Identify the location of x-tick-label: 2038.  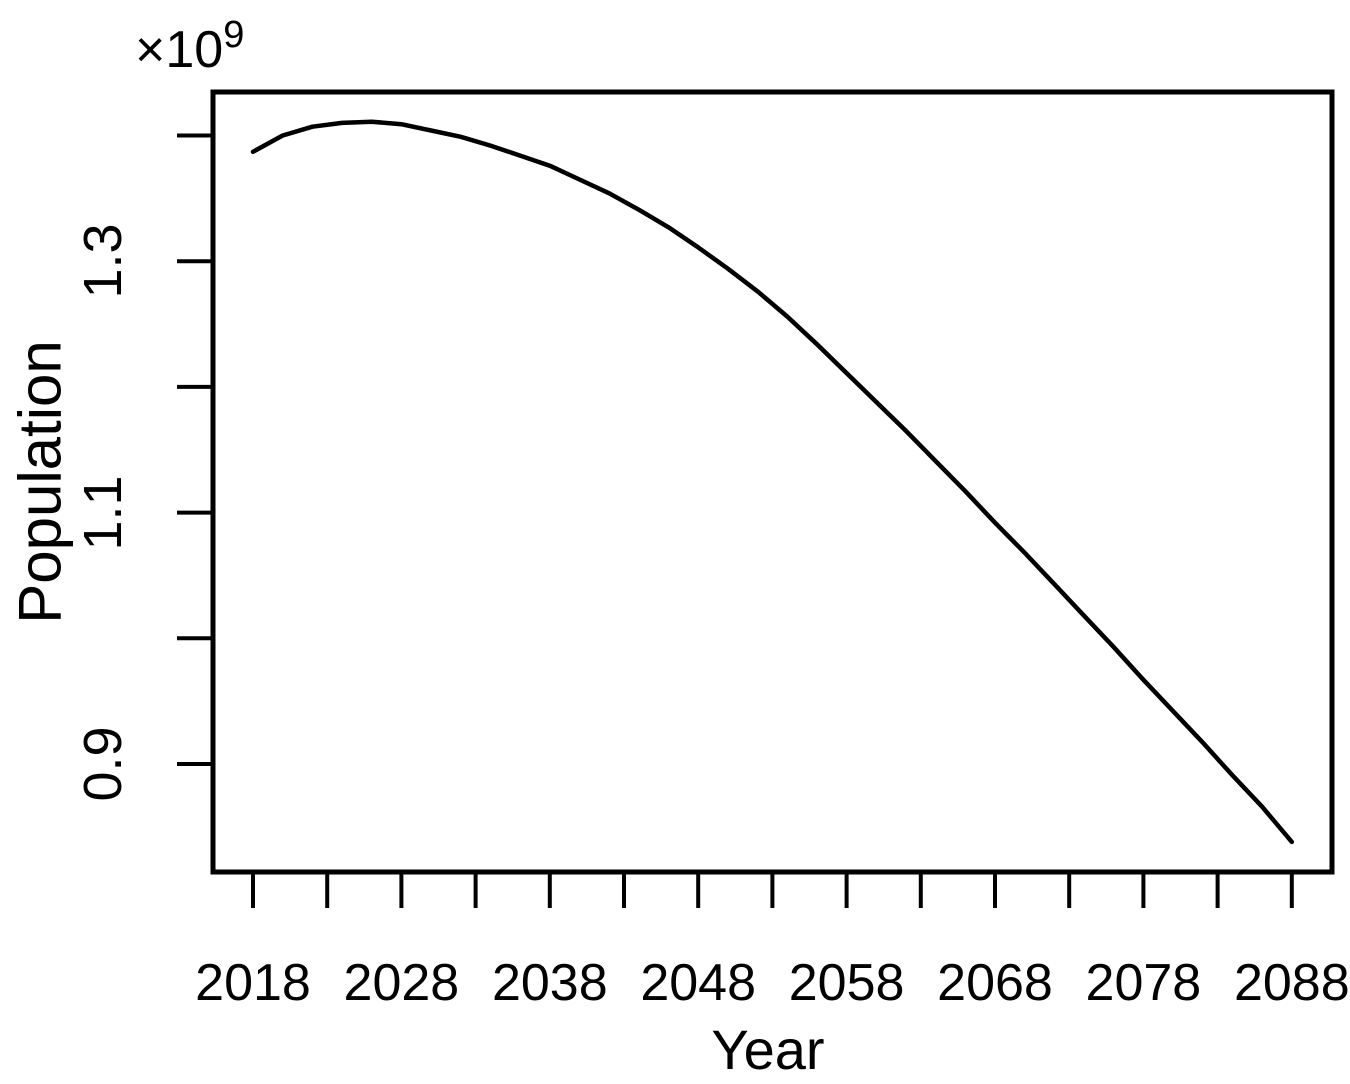
(549, 983).